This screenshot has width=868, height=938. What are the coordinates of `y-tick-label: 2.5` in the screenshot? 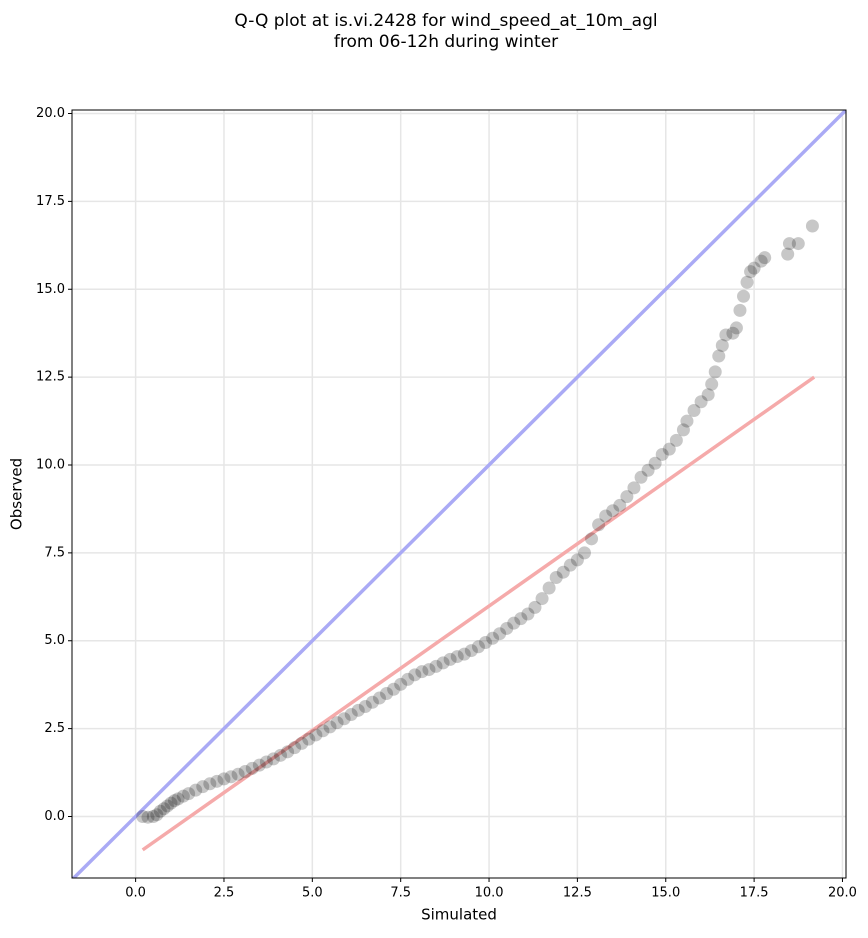 It's located at (54, 728).